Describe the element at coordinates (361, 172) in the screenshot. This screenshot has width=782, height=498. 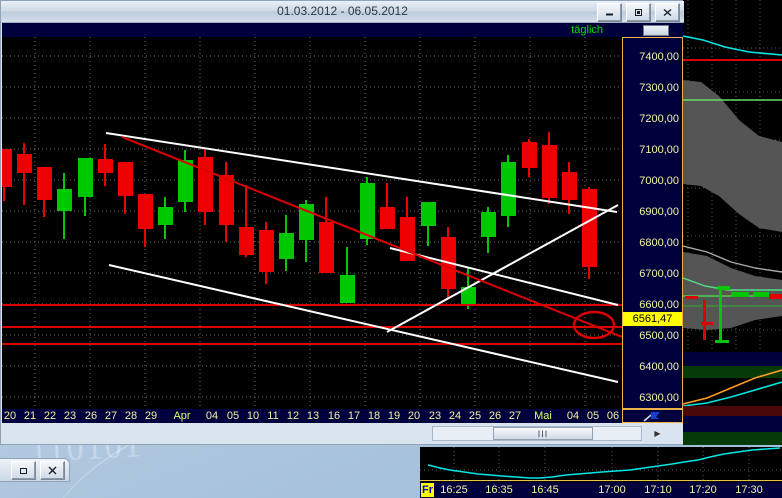
I see `upper-channel-line` at that location.